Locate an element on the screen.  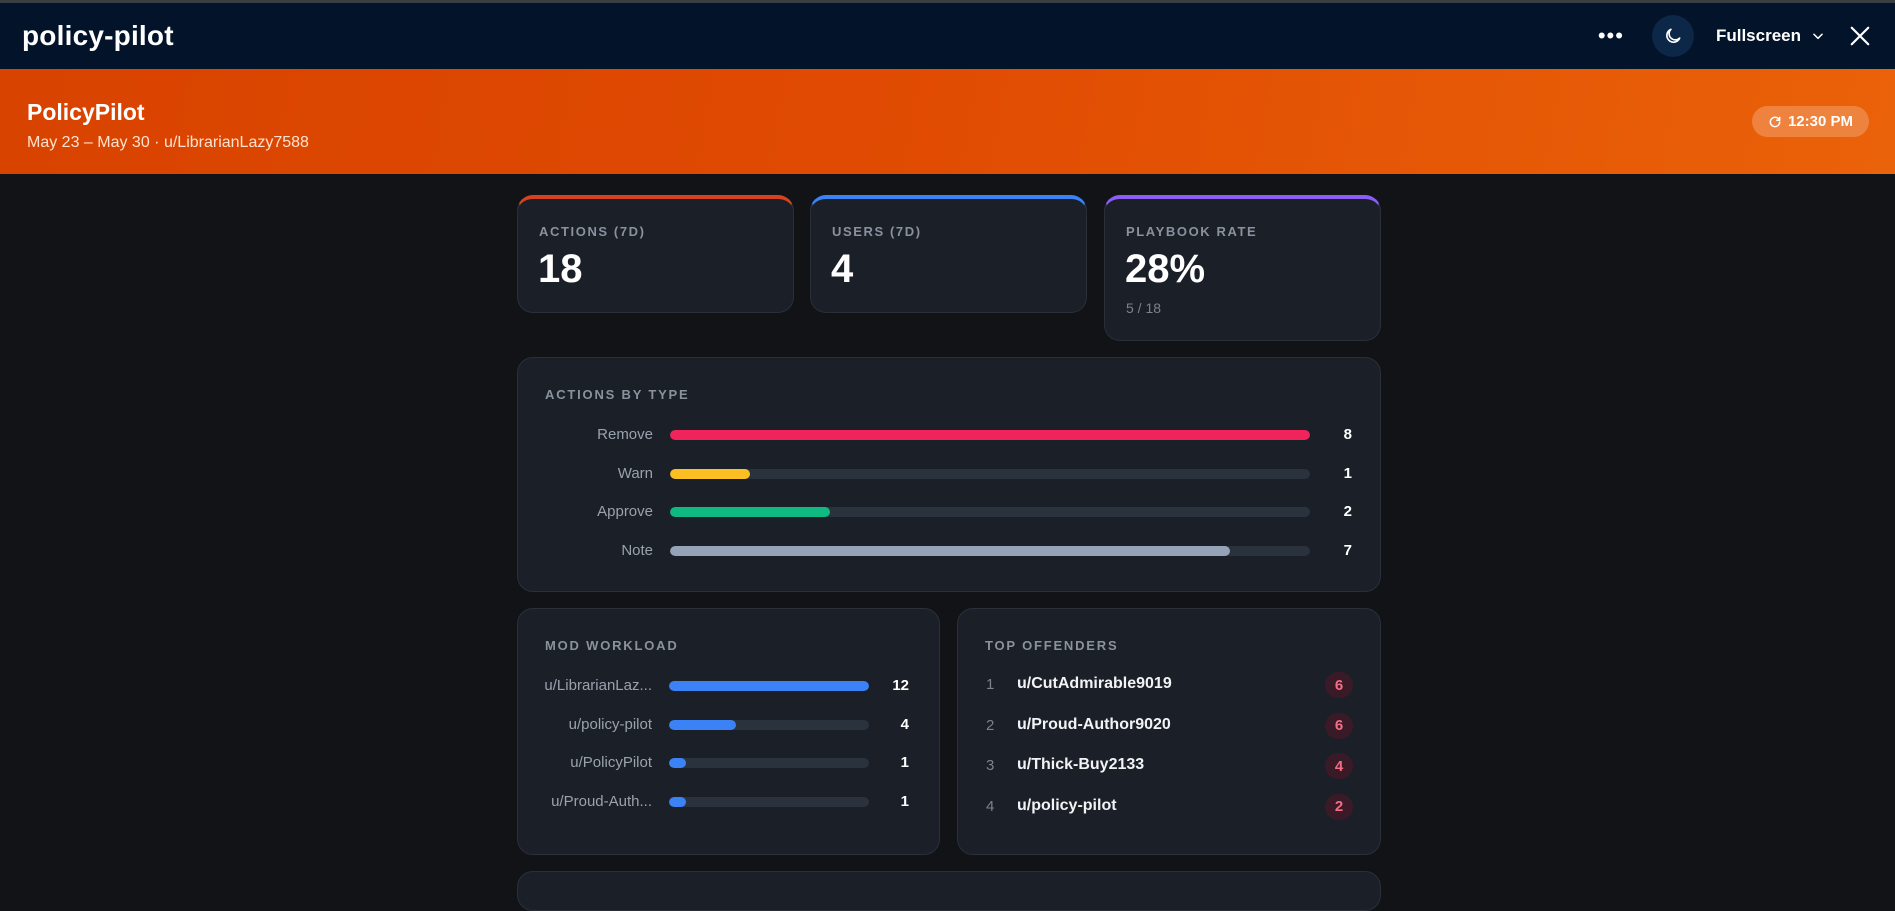
stat-label: ACTIONS (7D) is located at coordinates (592, 231).